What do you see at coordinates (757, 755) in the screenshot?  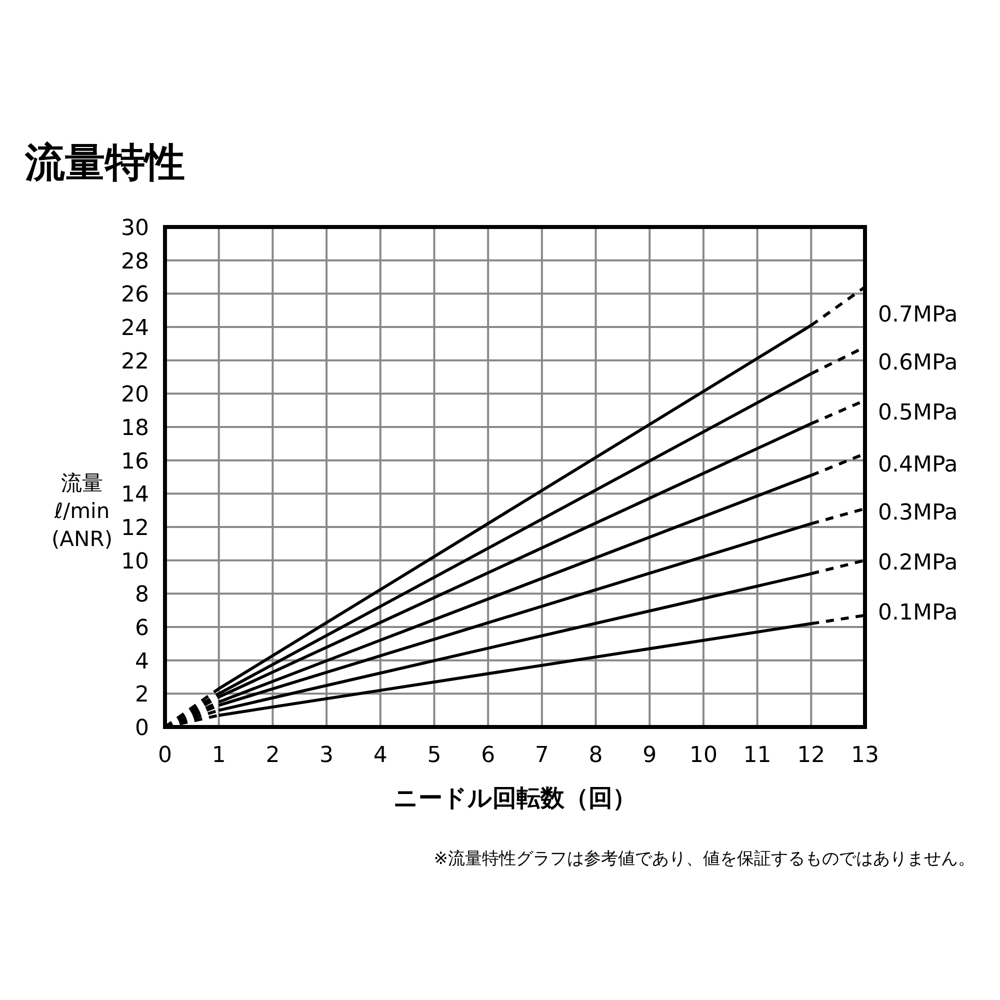 I see `x-tick-label: 11` at bounding box center [757, 755].